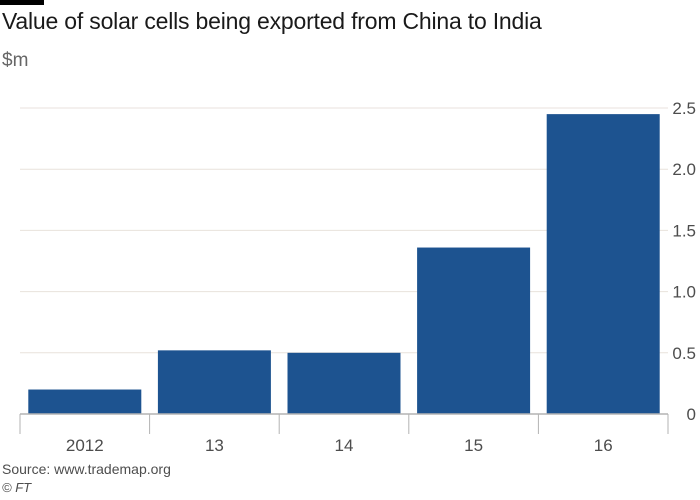 The height and width of the screenshot is (500, 700). I want to click on y-tick-label: 0, so click(691, 414).